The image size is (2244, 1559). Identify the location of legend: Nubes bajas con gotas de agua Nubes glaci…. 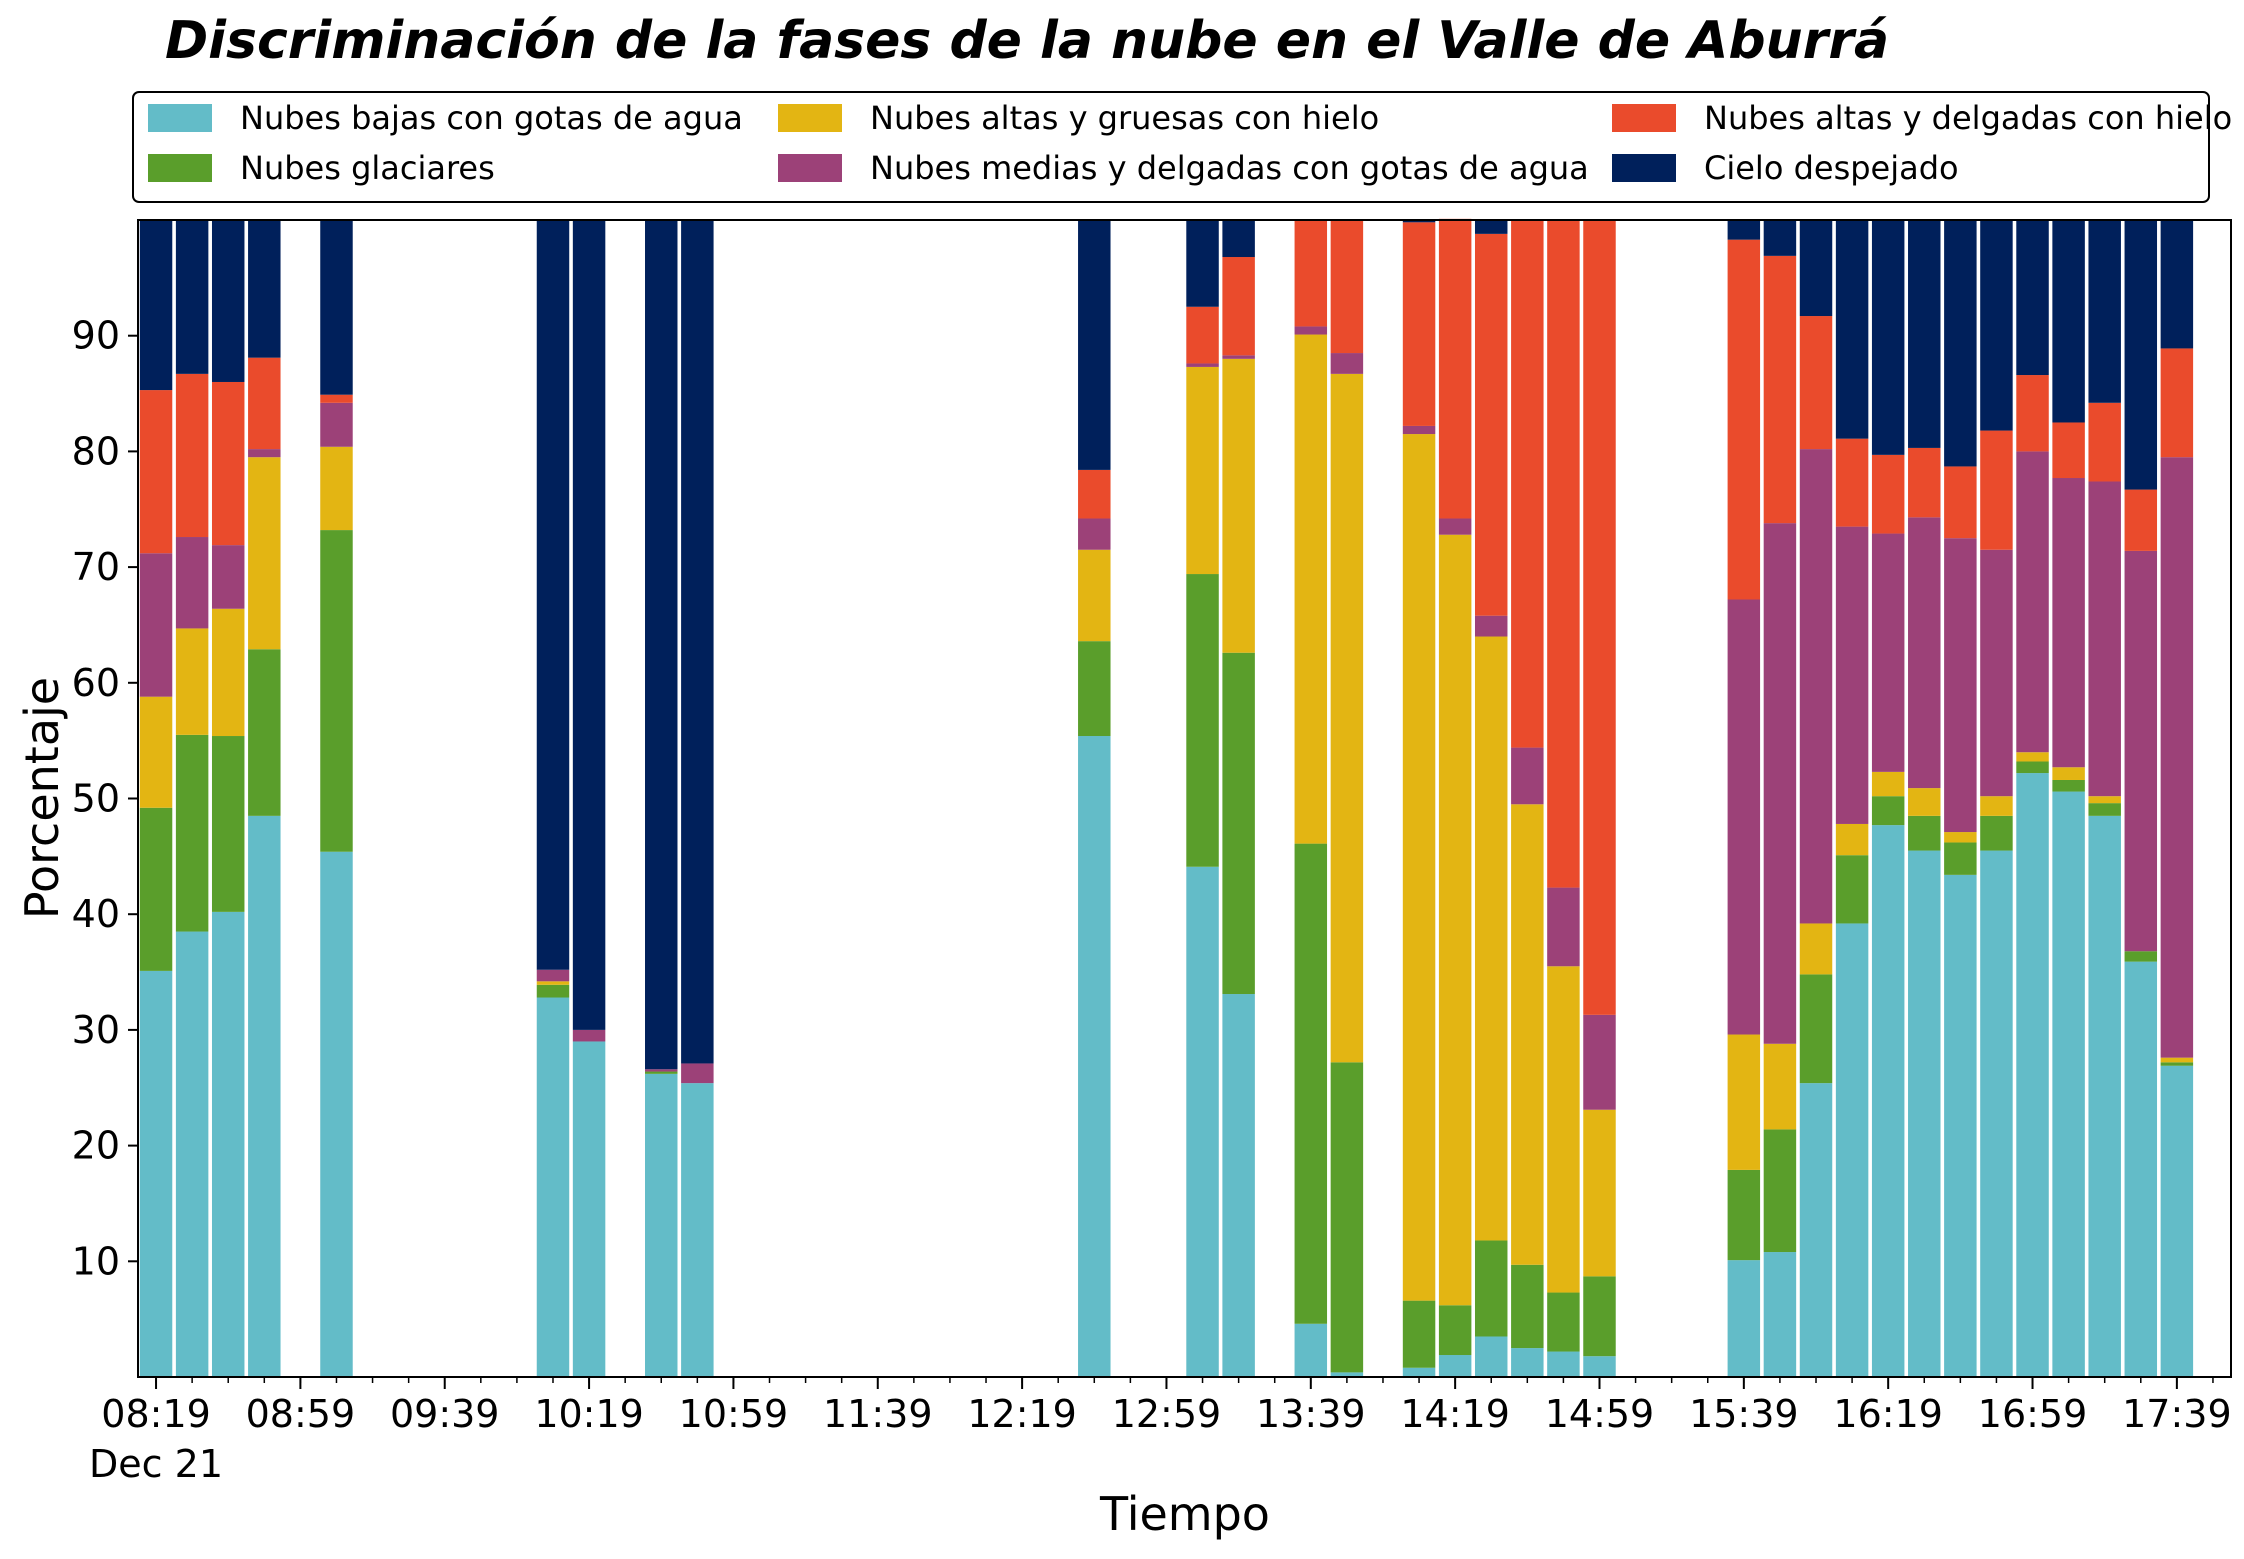
(1182, 147).